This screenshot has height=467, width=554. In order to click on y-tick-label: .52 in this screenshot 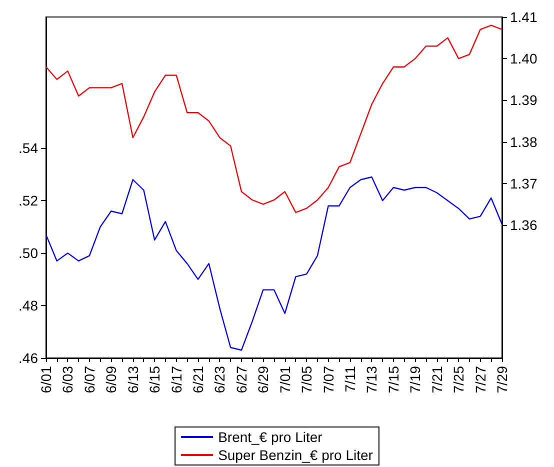, I will do `click(28, 200)`.